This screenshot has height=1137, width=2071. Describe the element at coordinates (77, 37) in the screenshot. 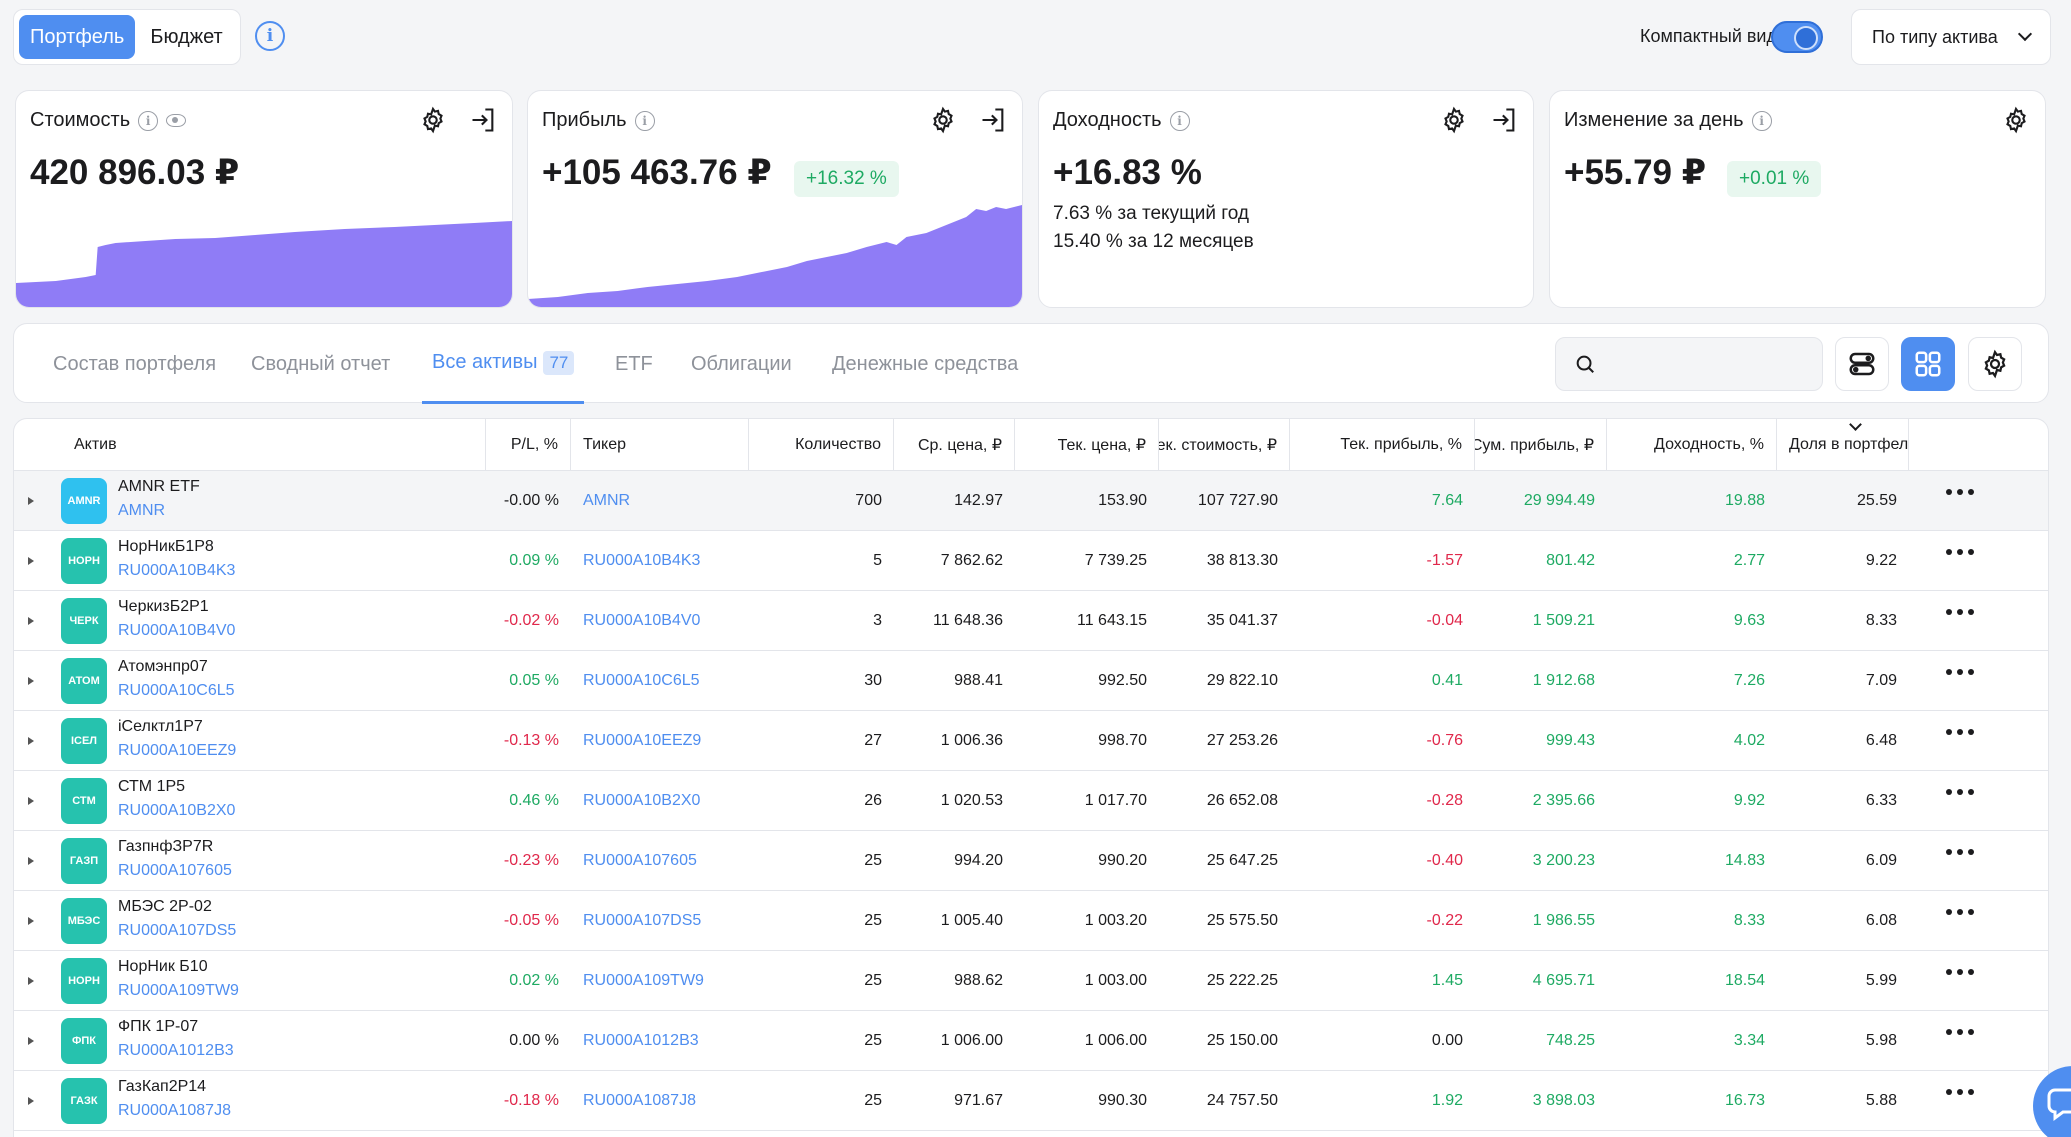

I see `portfolio-tab-button: Портфель` at that location.